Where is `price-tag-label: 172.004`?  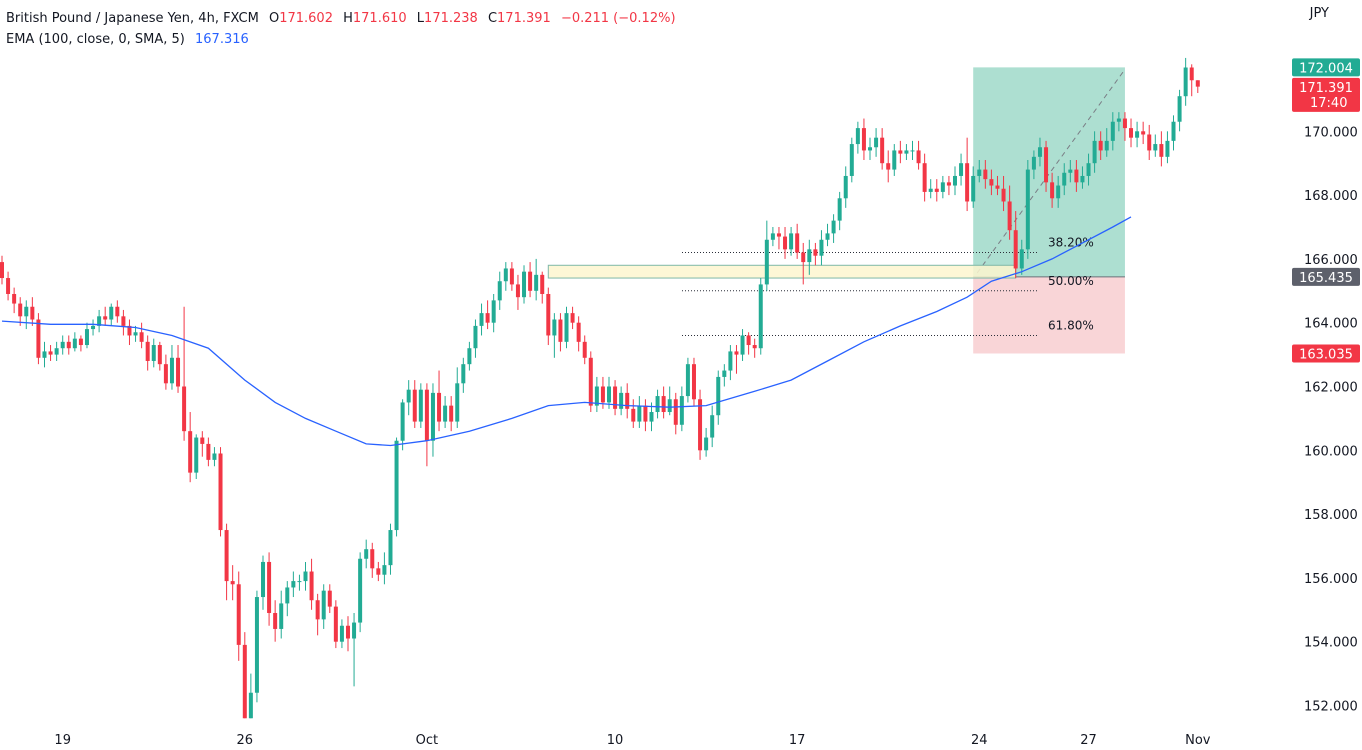 price-tag-label: 172.004 is located at coordinates (1326, 68).